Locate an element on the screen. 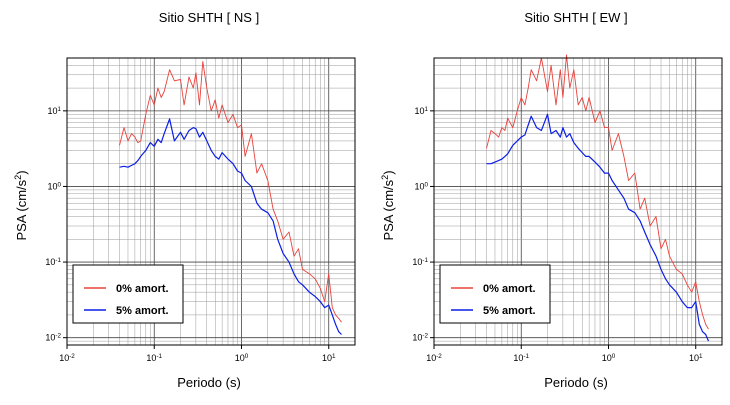 The width and height of the screenshot is (730, 405). chart-title: Sitio SHTH [ EW ] is located at coordinates (575, 17).